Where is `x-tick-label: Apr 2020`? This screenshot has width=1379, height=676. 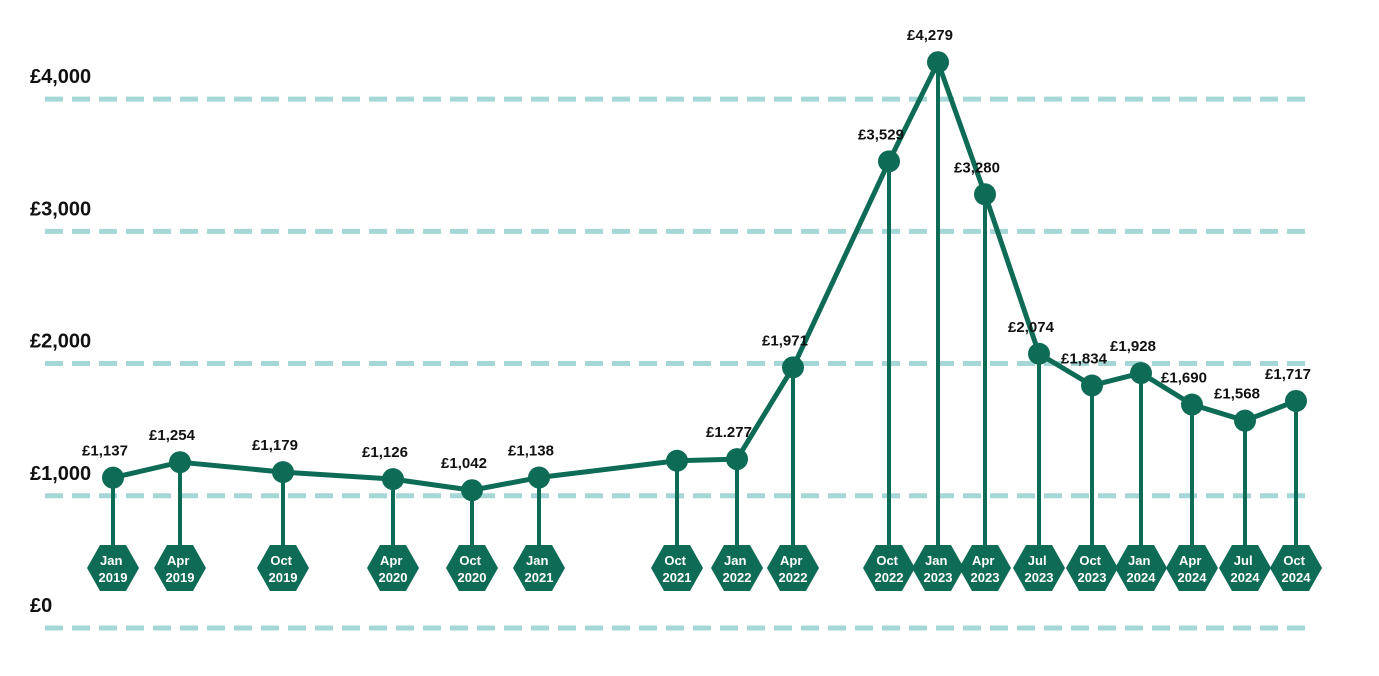 x-tick-label: Apr 2020 is located at coordinates (393, 569).